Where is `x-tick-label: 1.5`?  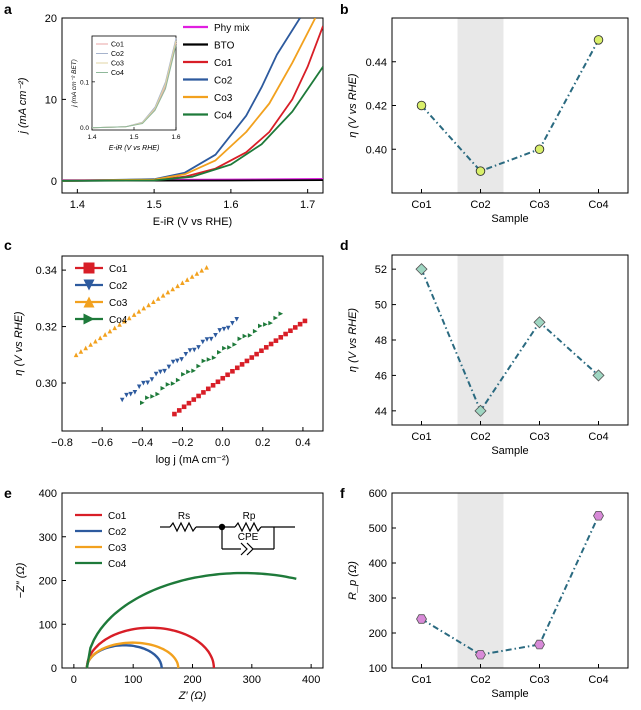 x-tick-label: 1.5 is located at coordinates (153, 205).